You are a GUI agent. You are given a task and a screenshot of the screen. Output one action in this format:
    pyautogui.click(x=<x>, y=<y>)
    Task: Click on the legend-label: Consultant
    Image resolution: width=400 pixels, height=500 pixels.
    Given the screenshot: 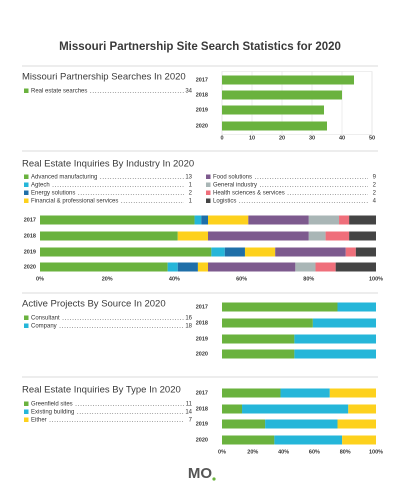 What is the action you would take?
    pyautogui.click(x=45, y=319)
    